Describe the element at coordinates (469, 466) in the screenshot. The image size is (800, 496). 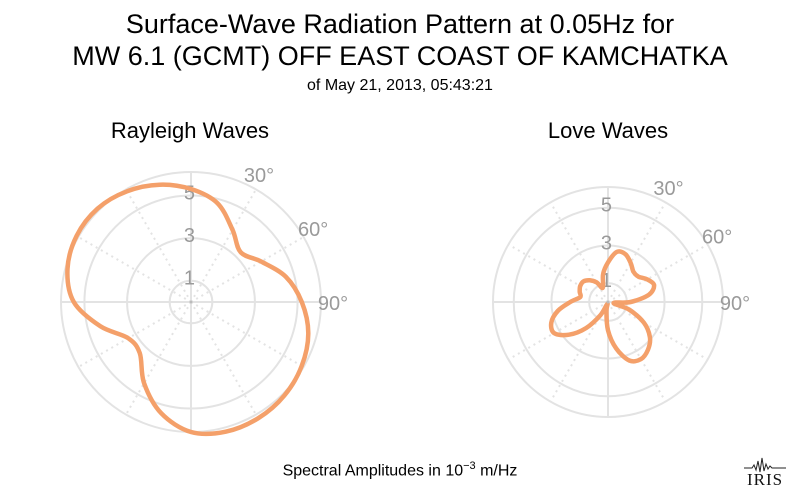
I see `footer-exponent: −3` at that location.